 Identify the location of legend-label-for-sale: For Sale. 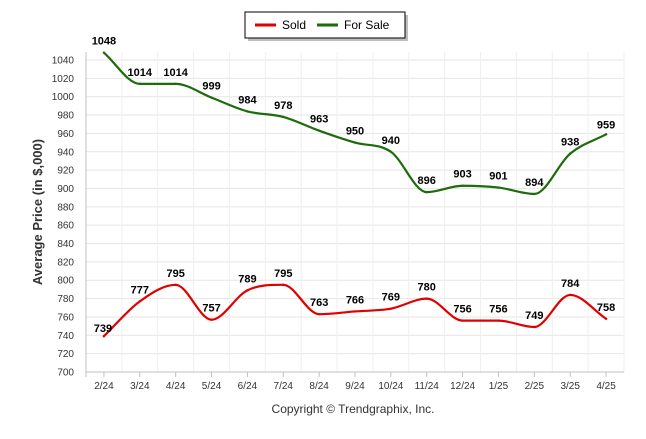
(367, 25).